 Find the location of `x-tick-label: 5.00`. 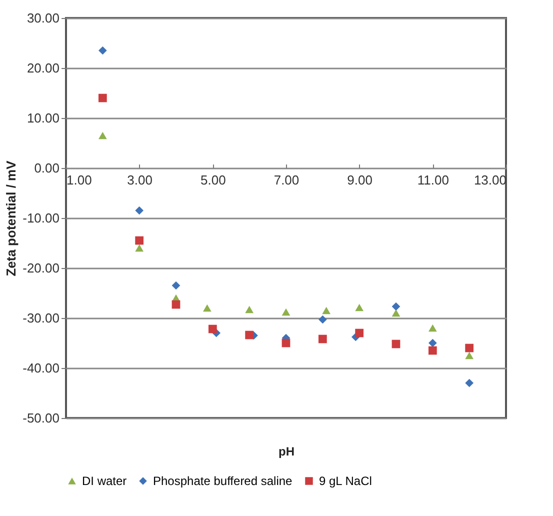

x-tick-label: 5.00 is located at coordinates (213, 180).